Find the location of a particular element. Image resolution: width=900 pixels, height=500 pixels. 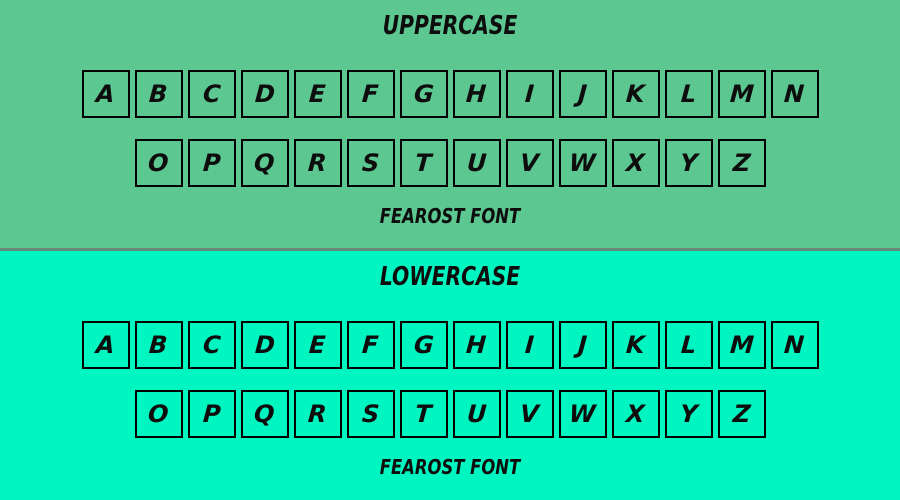

letter-glyph: E is located at coordinates (317, 345).